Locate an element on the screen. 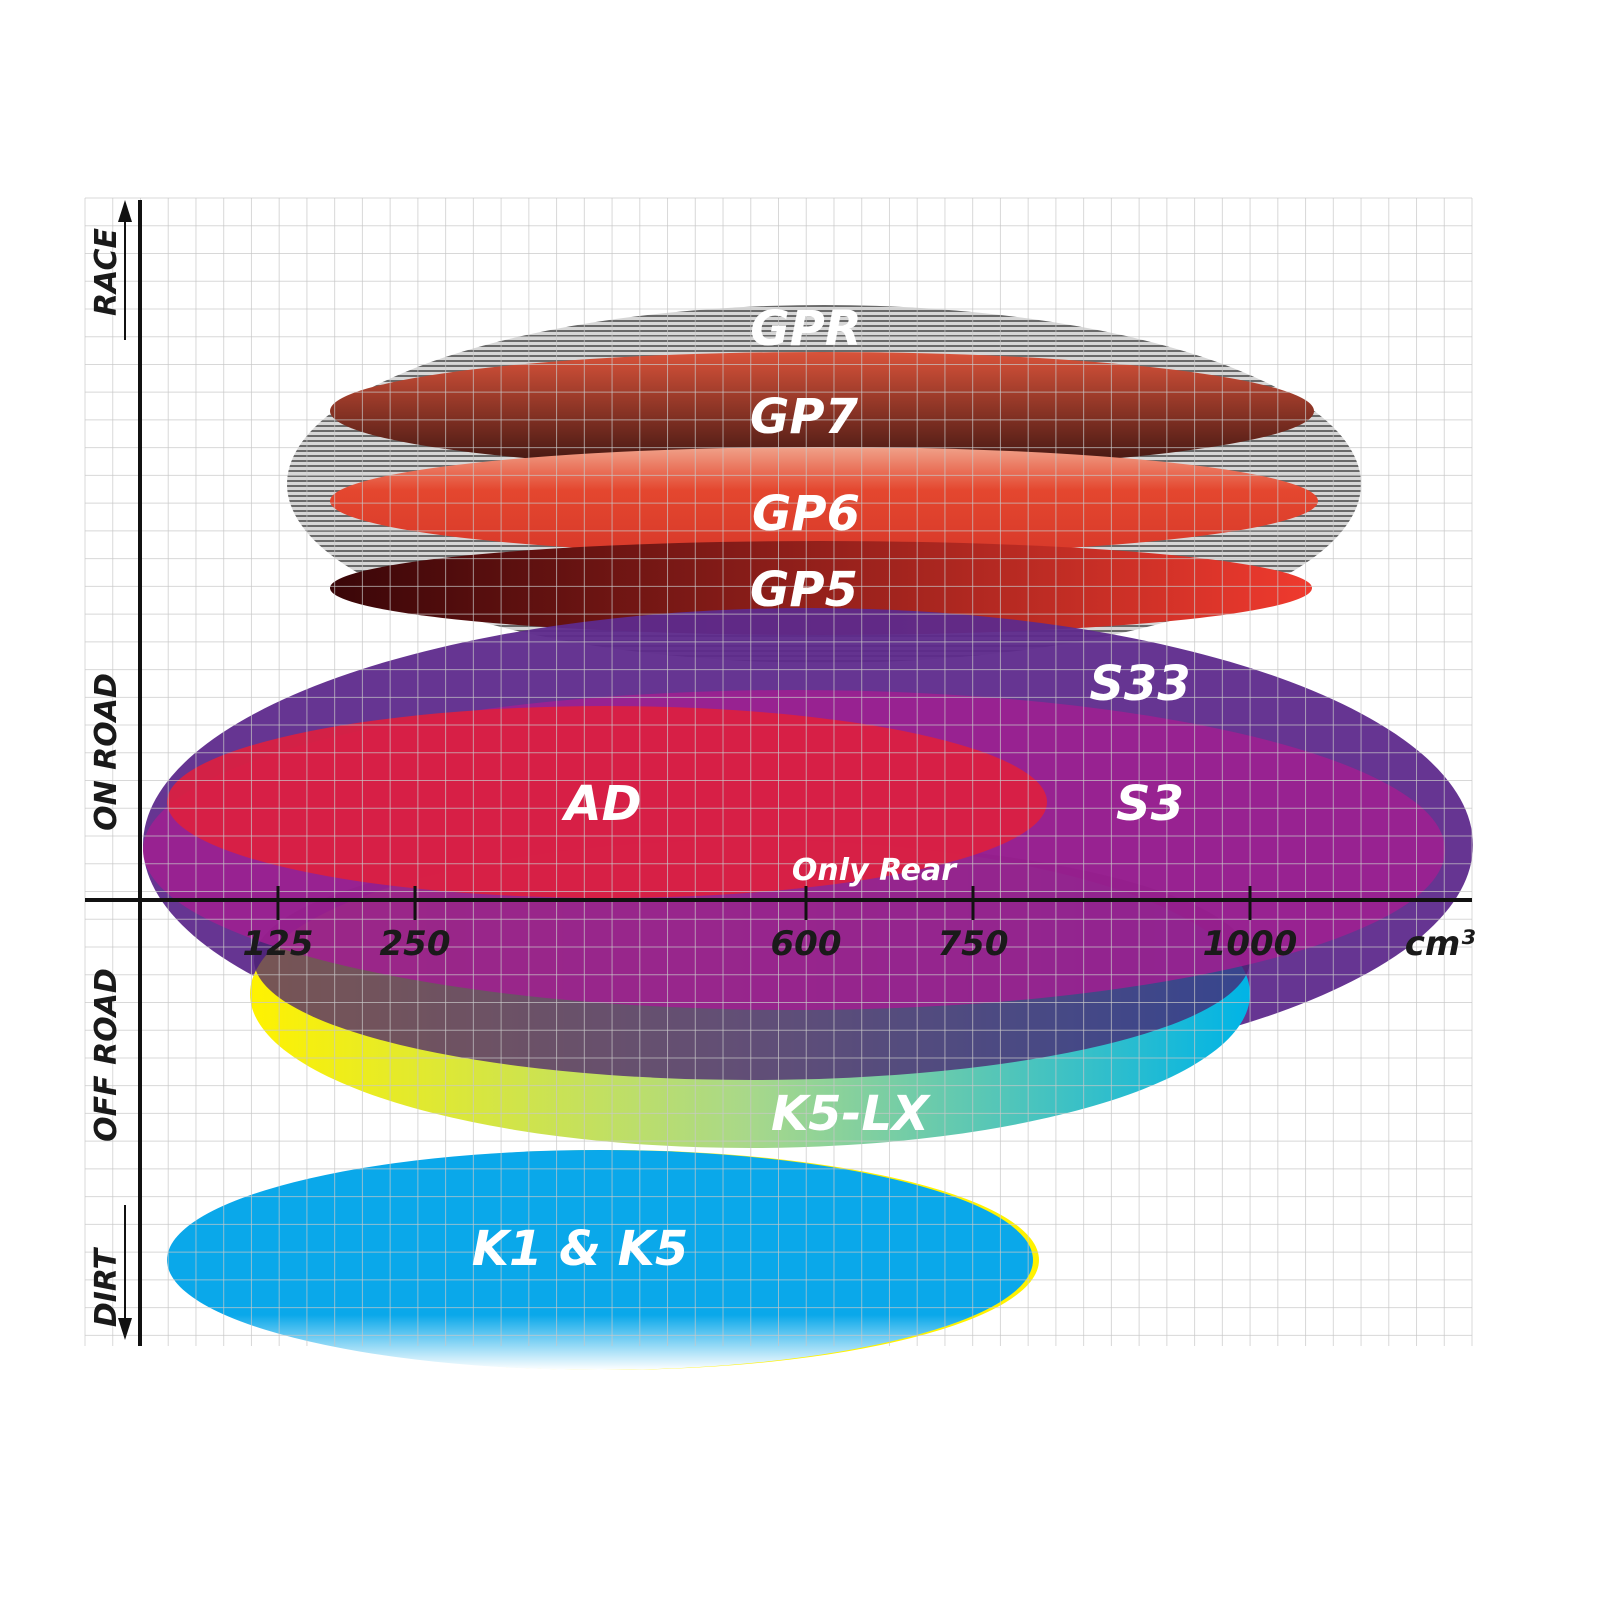  tire-range-k1-k5 is located at coordinates (600, 1260).